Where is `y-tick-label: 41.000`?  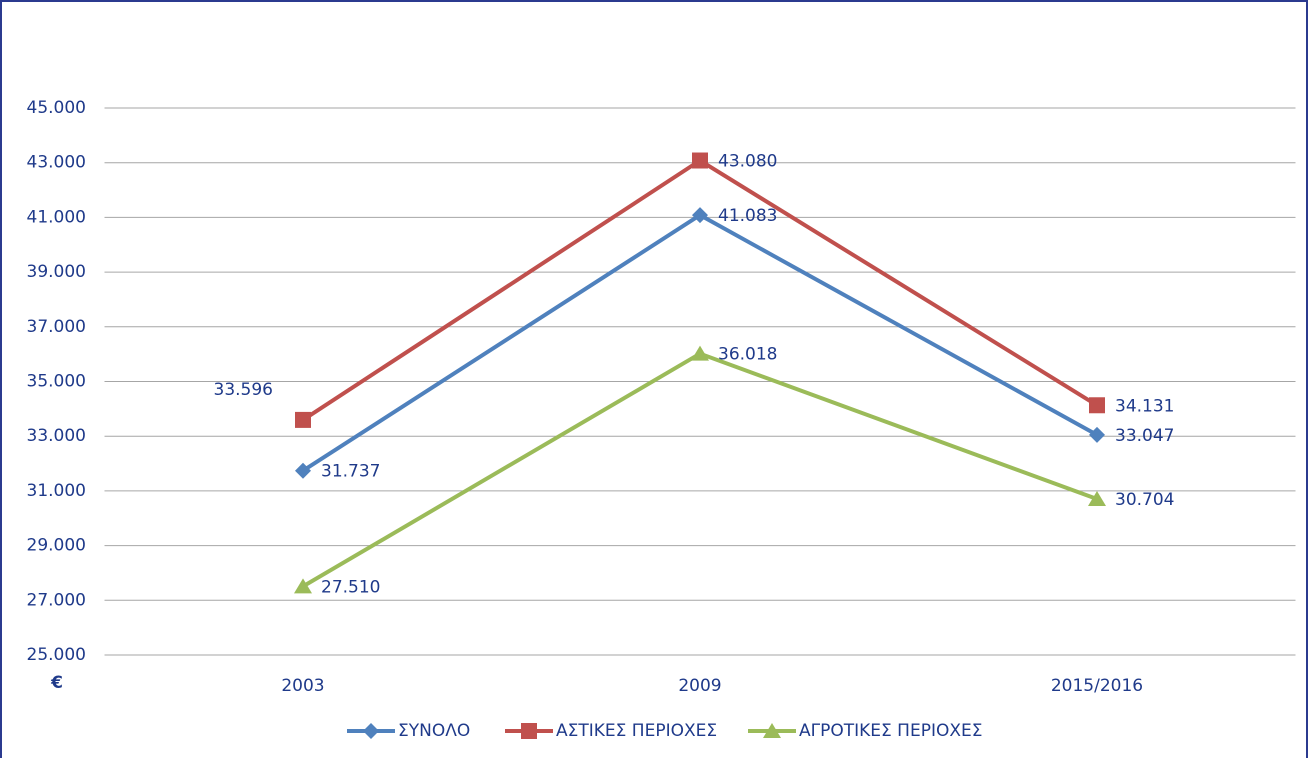
y-tick-label: 41.000 is located at coordinates (56, 217).